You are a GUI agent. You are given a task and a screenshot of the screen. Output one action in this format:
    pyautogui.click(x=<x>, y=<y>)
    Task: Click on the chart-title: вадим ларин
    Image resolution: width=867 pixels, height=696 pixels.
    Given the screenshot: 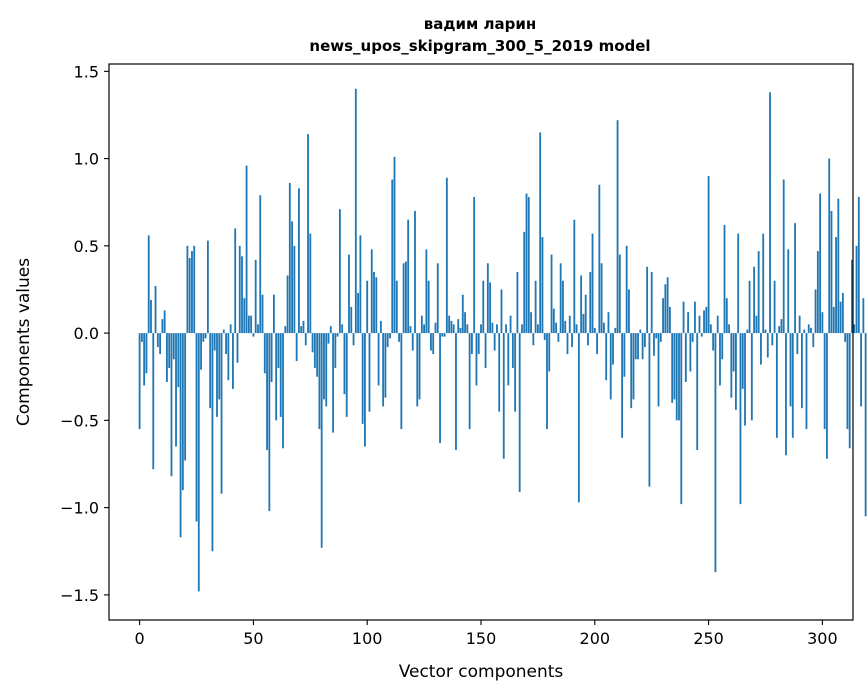 What is the action you would take?
    pyautogui.click(x=480, y=24)
    